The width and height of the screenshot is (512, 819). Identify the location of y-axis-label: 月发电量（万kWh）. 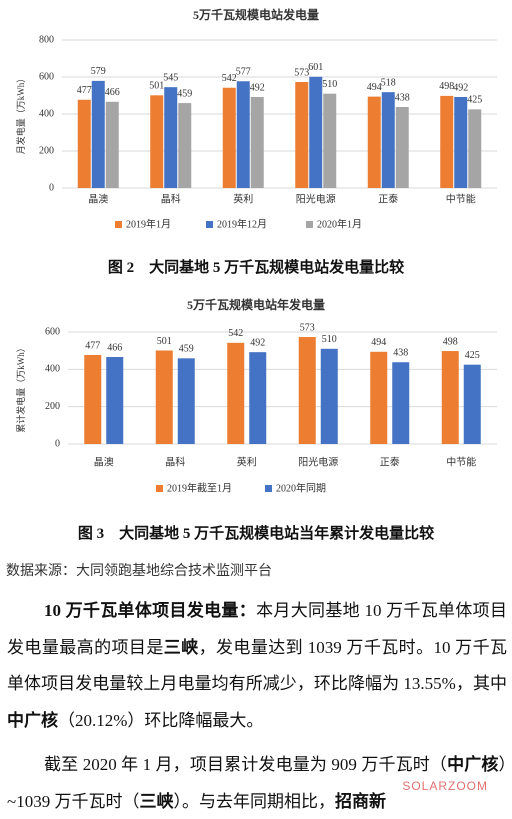
(20, 114).